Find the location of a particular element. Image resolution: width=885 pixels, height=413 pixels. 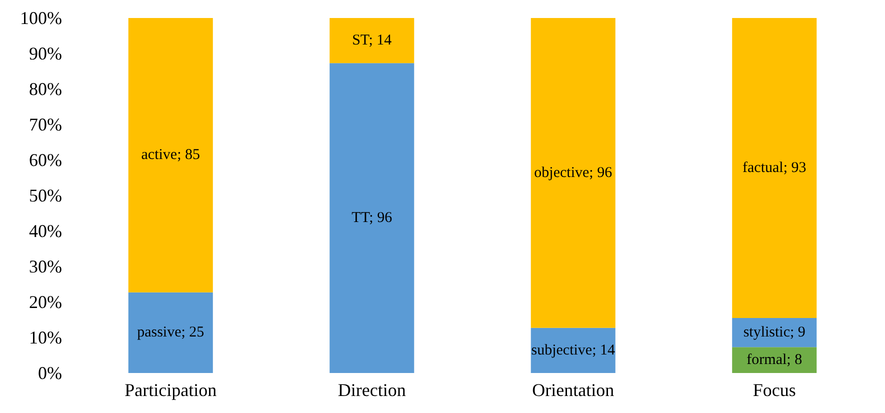

y-tick-label: 90% is located at coordinates (45, 54).